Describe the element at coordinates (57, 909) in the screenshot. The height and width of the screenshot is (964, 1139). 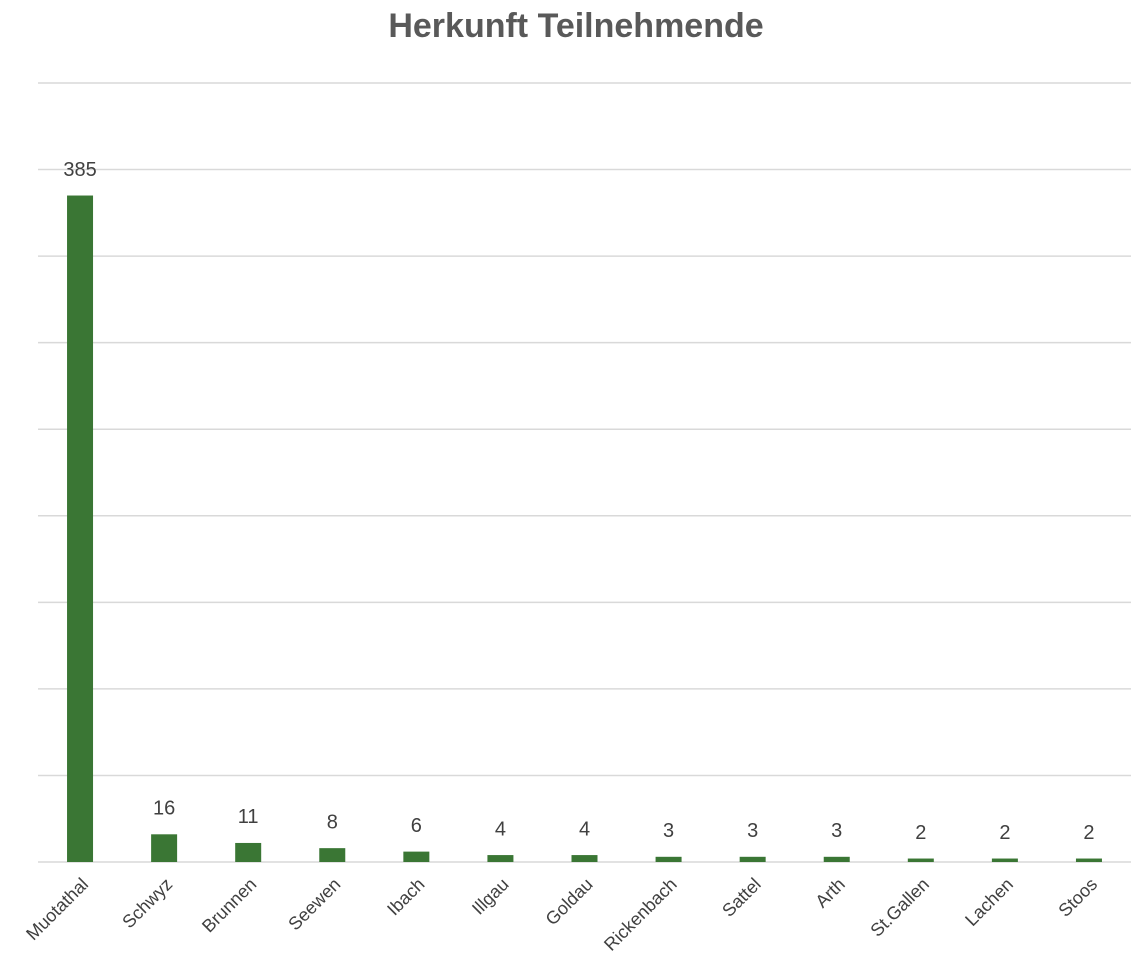
I see `x-tick-label: Muotathal` at that location.